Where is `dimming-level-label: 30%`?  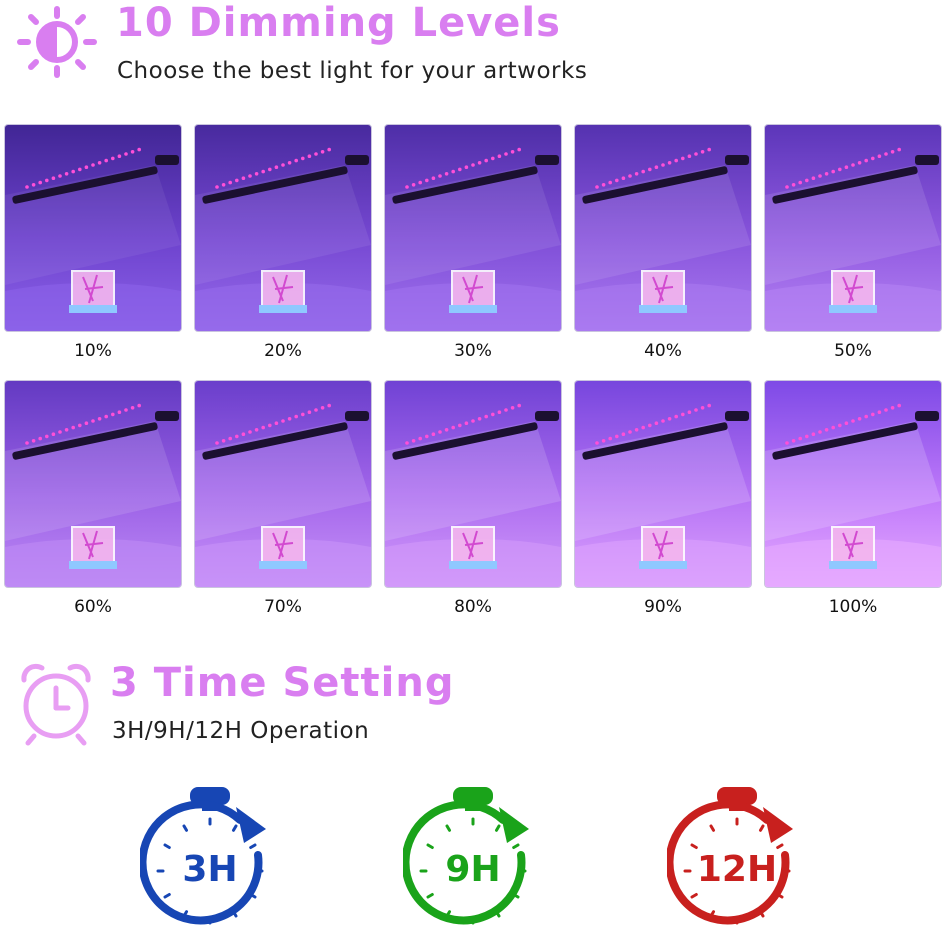
dimming-level-label: 30% is located at coordinates (473, 351).